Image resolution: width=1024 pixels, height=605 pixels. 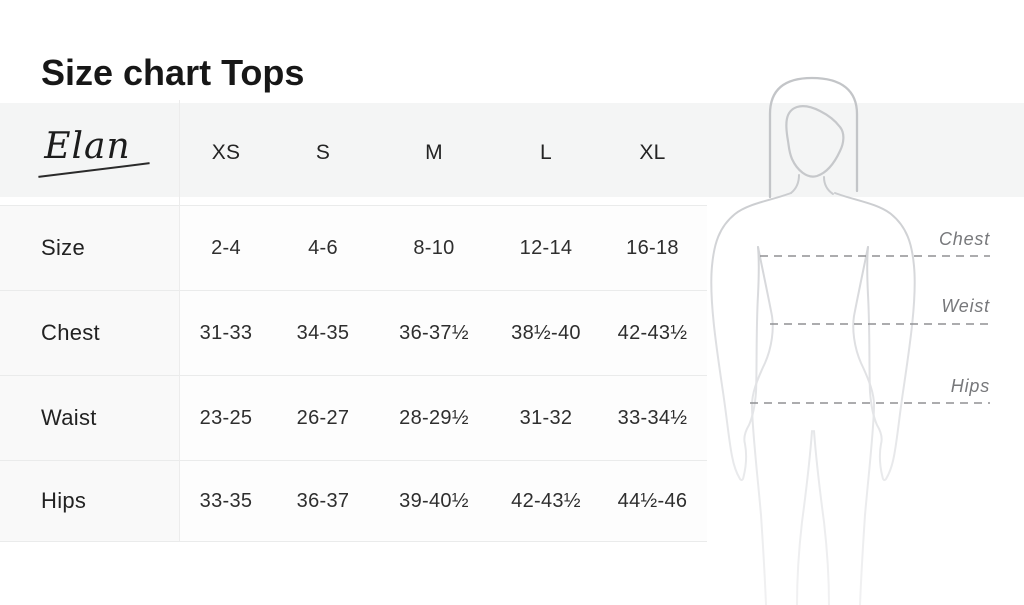 I want to click on row-label-chest: Chest, so click(x=90, y=332).